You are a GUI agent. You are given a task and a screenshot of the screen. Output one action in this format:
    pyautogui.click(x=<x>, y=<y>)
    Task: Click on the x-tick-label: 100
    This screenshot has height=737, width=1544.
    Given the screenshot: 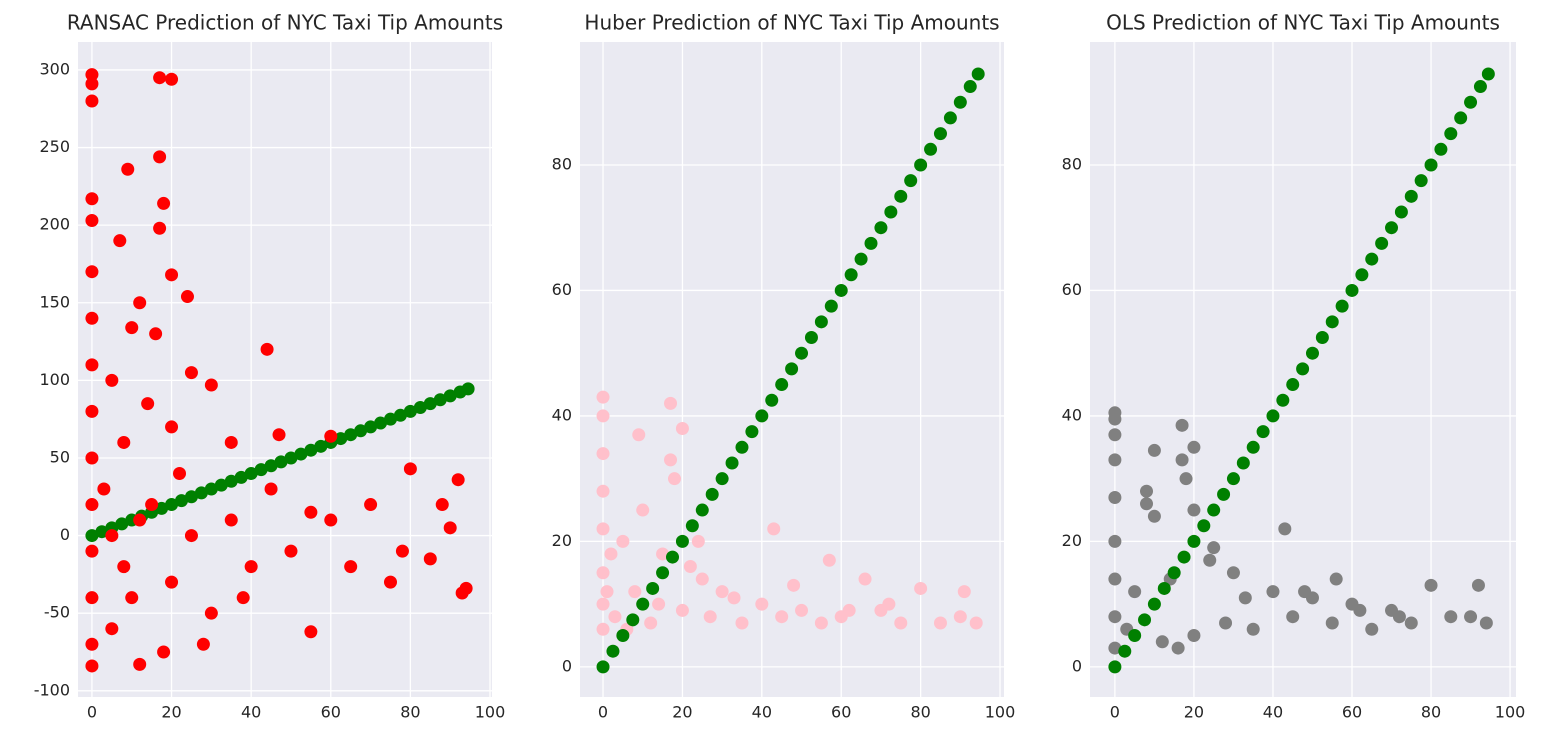 What is the action you would take?
    pyautogui.click(x=1510, y=712)
    